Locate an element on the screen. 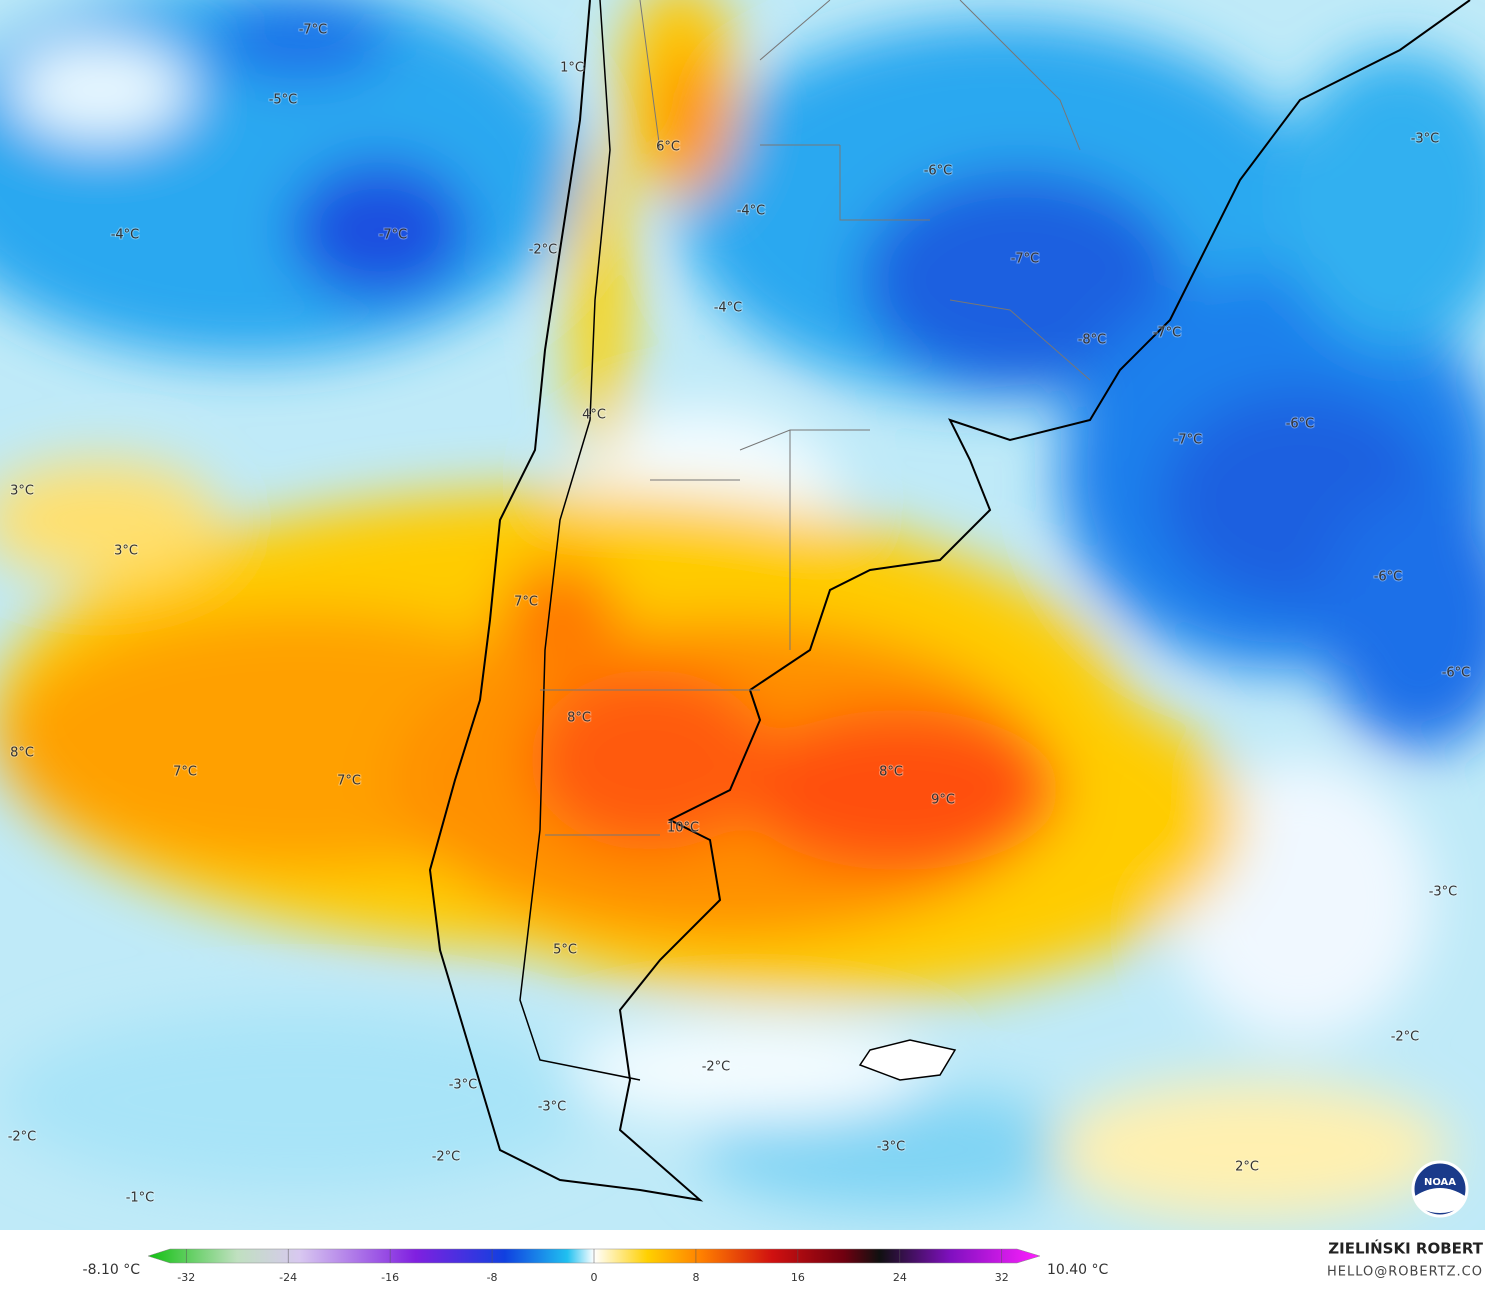  colorbar-tick-label: -32 is located at coordinates (186, 1277).